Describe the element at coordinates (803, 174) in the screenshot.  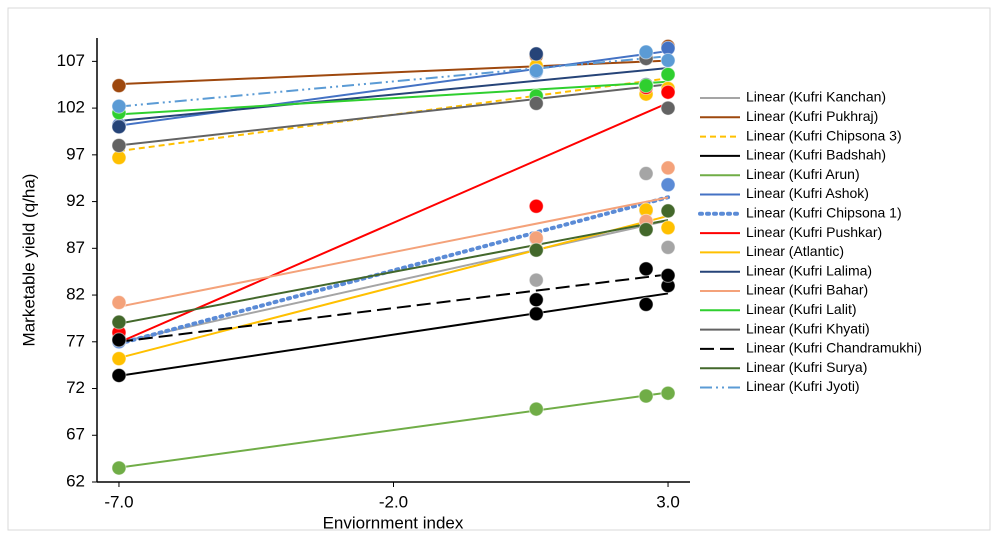
I see `legend-label: Linear (Kufri Arun)` at that location.